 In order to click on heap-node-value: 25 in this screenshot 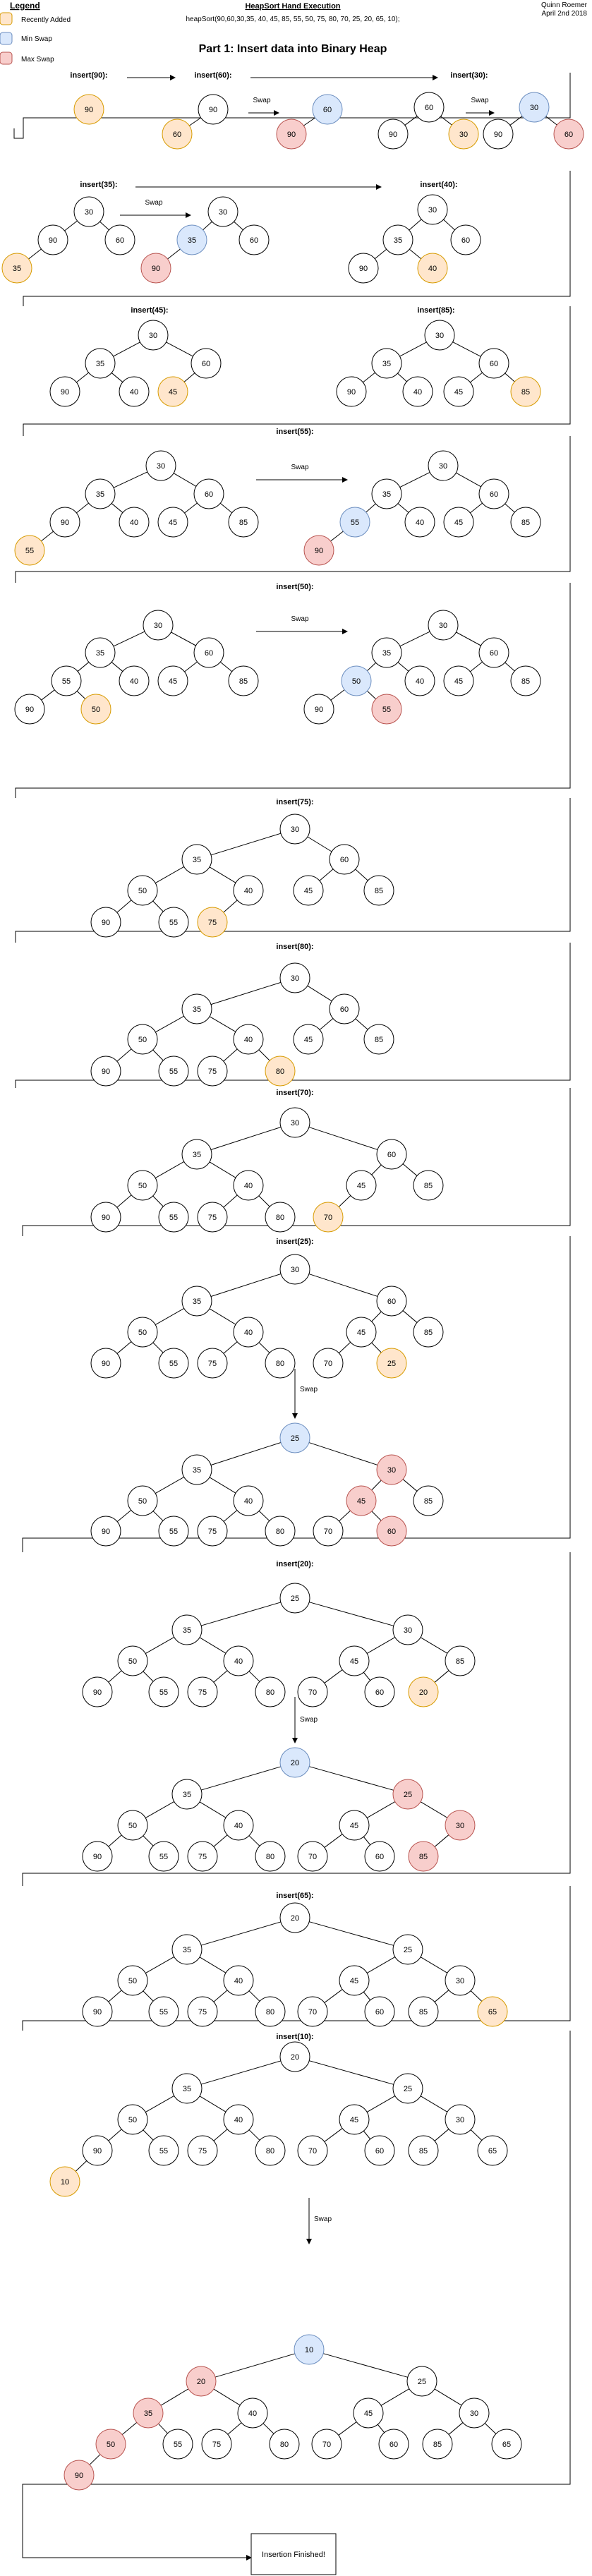, I will do `click(408, 1795)`.